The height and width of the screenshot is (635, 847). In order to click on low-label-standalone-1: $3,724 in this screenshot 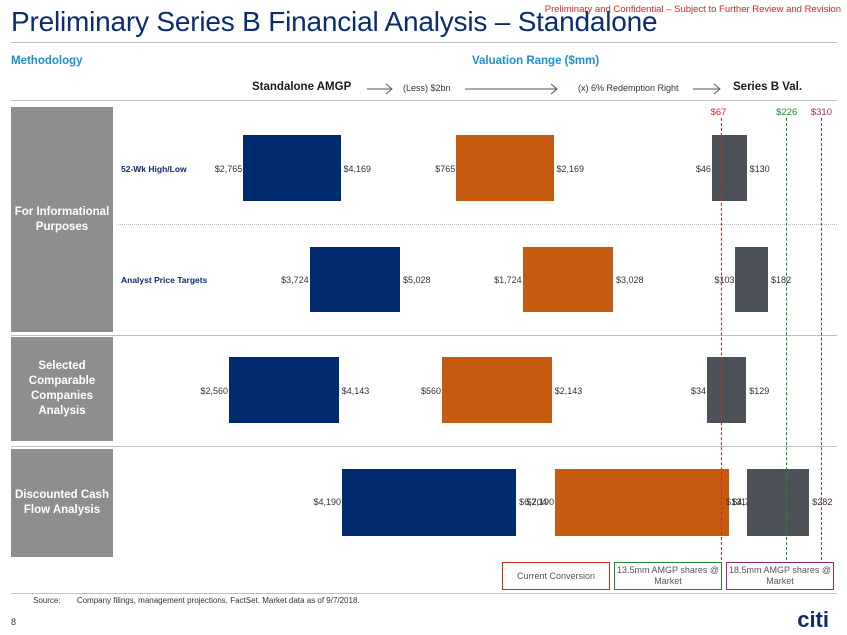, I will do `click(295, 280)`.